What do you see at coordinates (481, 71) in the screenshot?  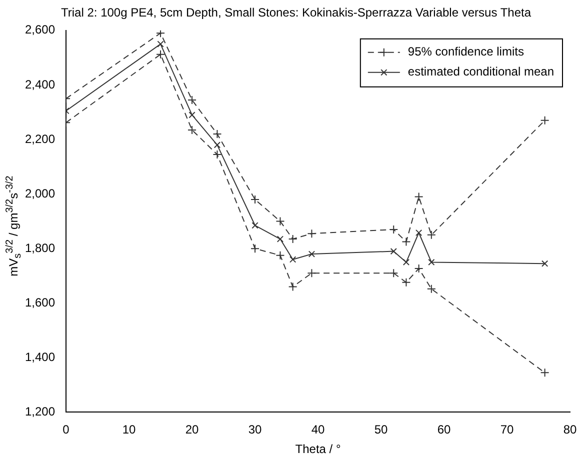 I see `legend-label: estimated conditional mean` at bounding box center [481, 71].